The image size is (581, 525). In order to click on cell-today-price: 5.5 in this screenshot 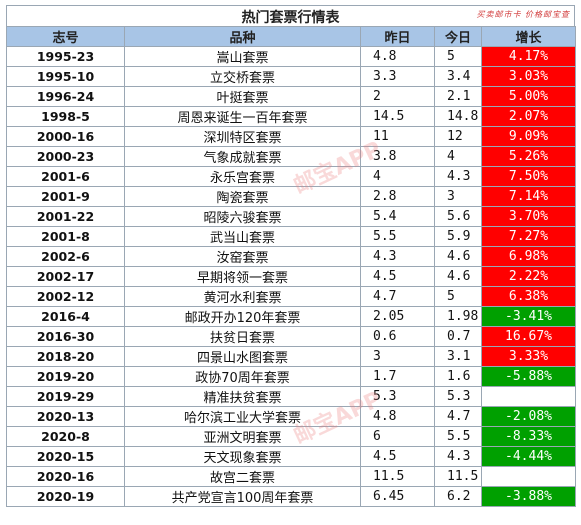, I will do `click(458, 436)`.